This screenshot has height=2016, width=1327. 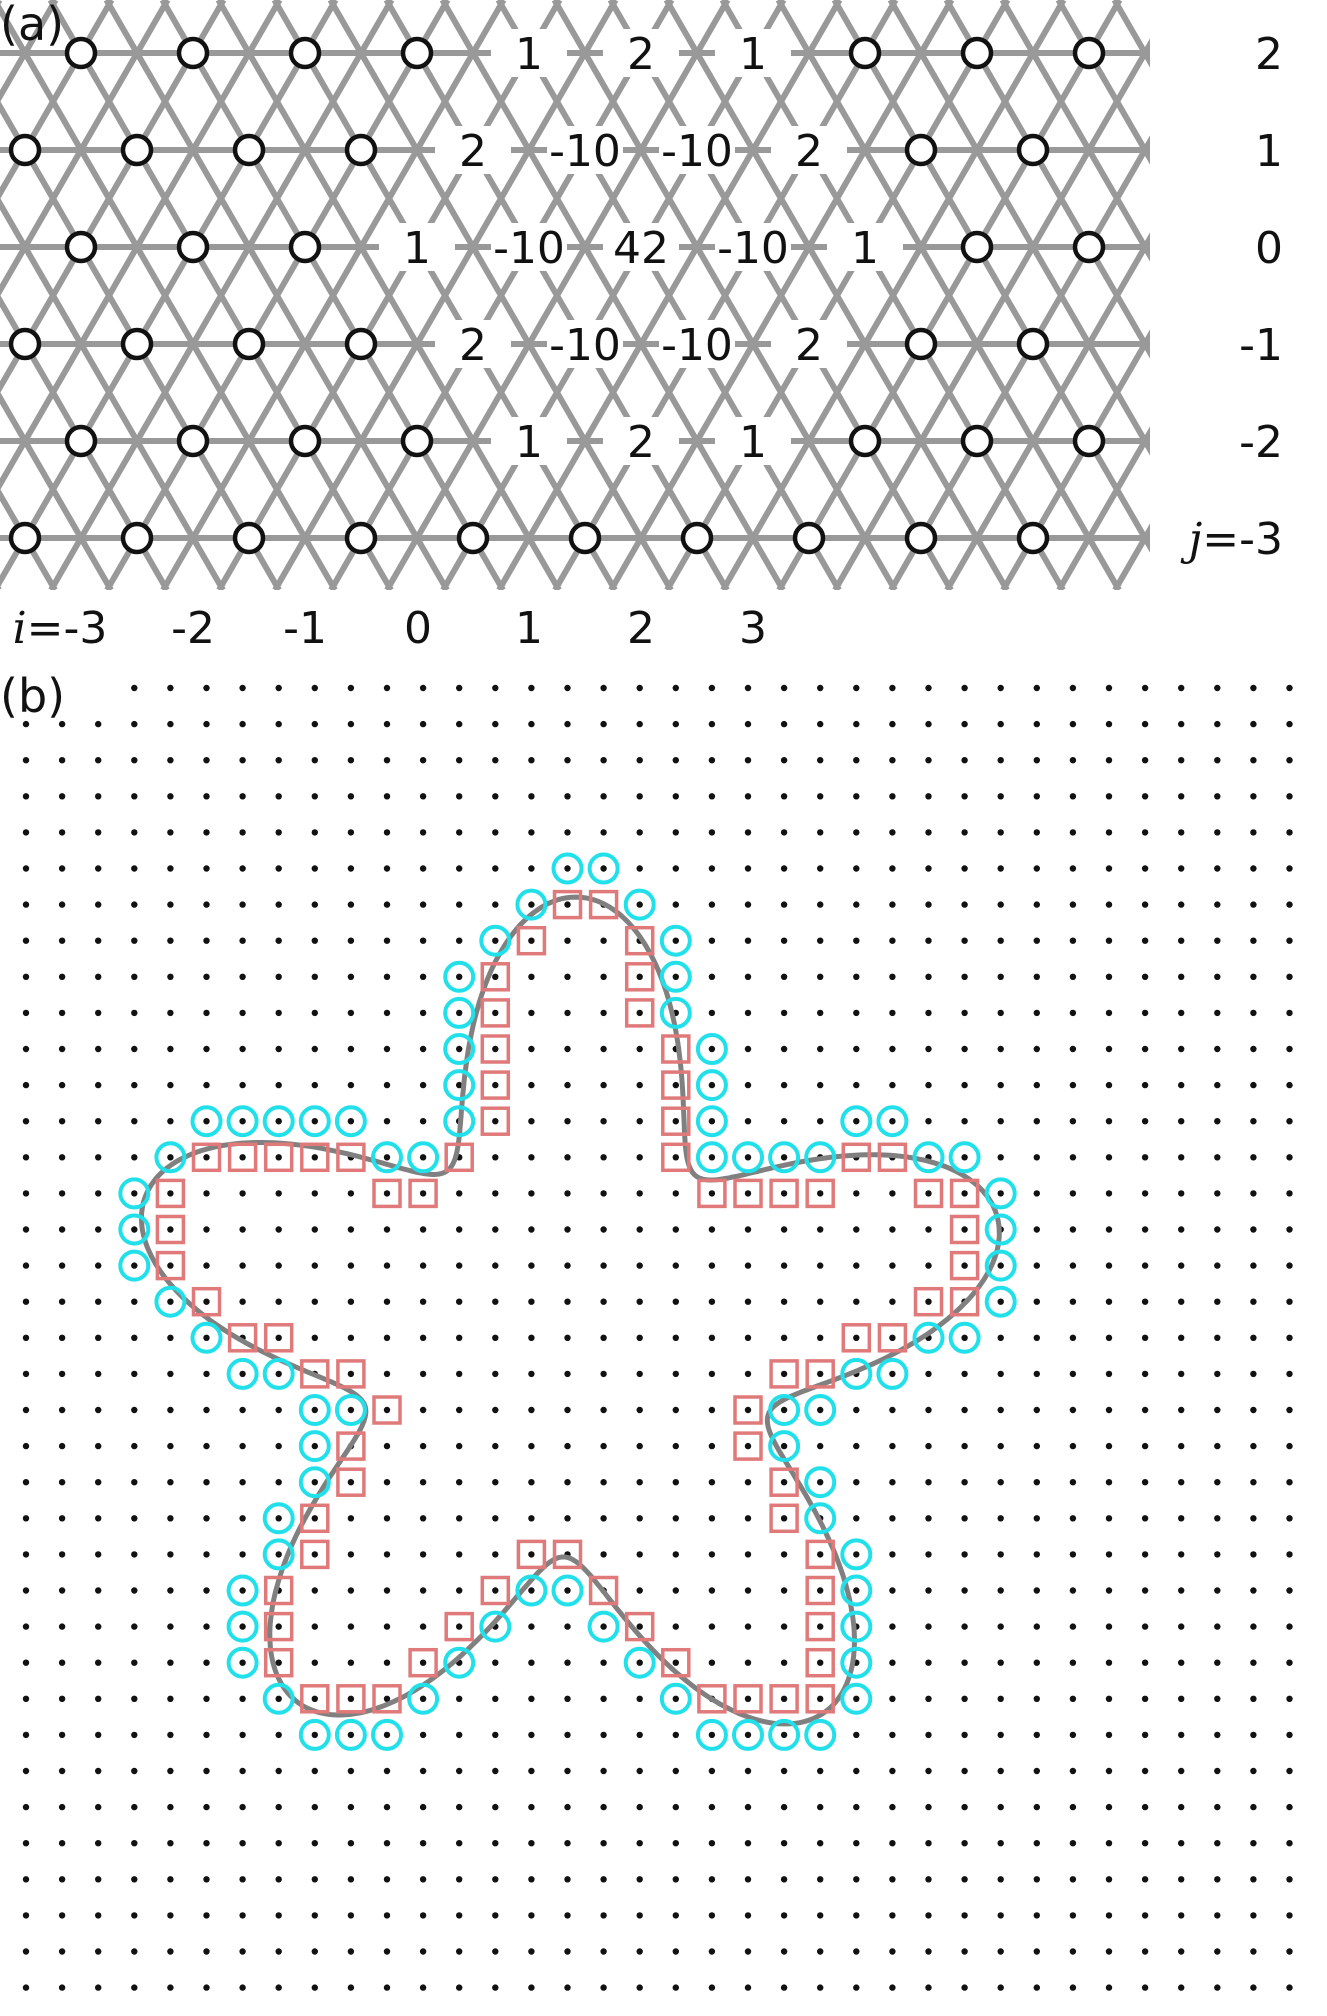 I want to click on row-label: 2, so click(x=1269, y=54).